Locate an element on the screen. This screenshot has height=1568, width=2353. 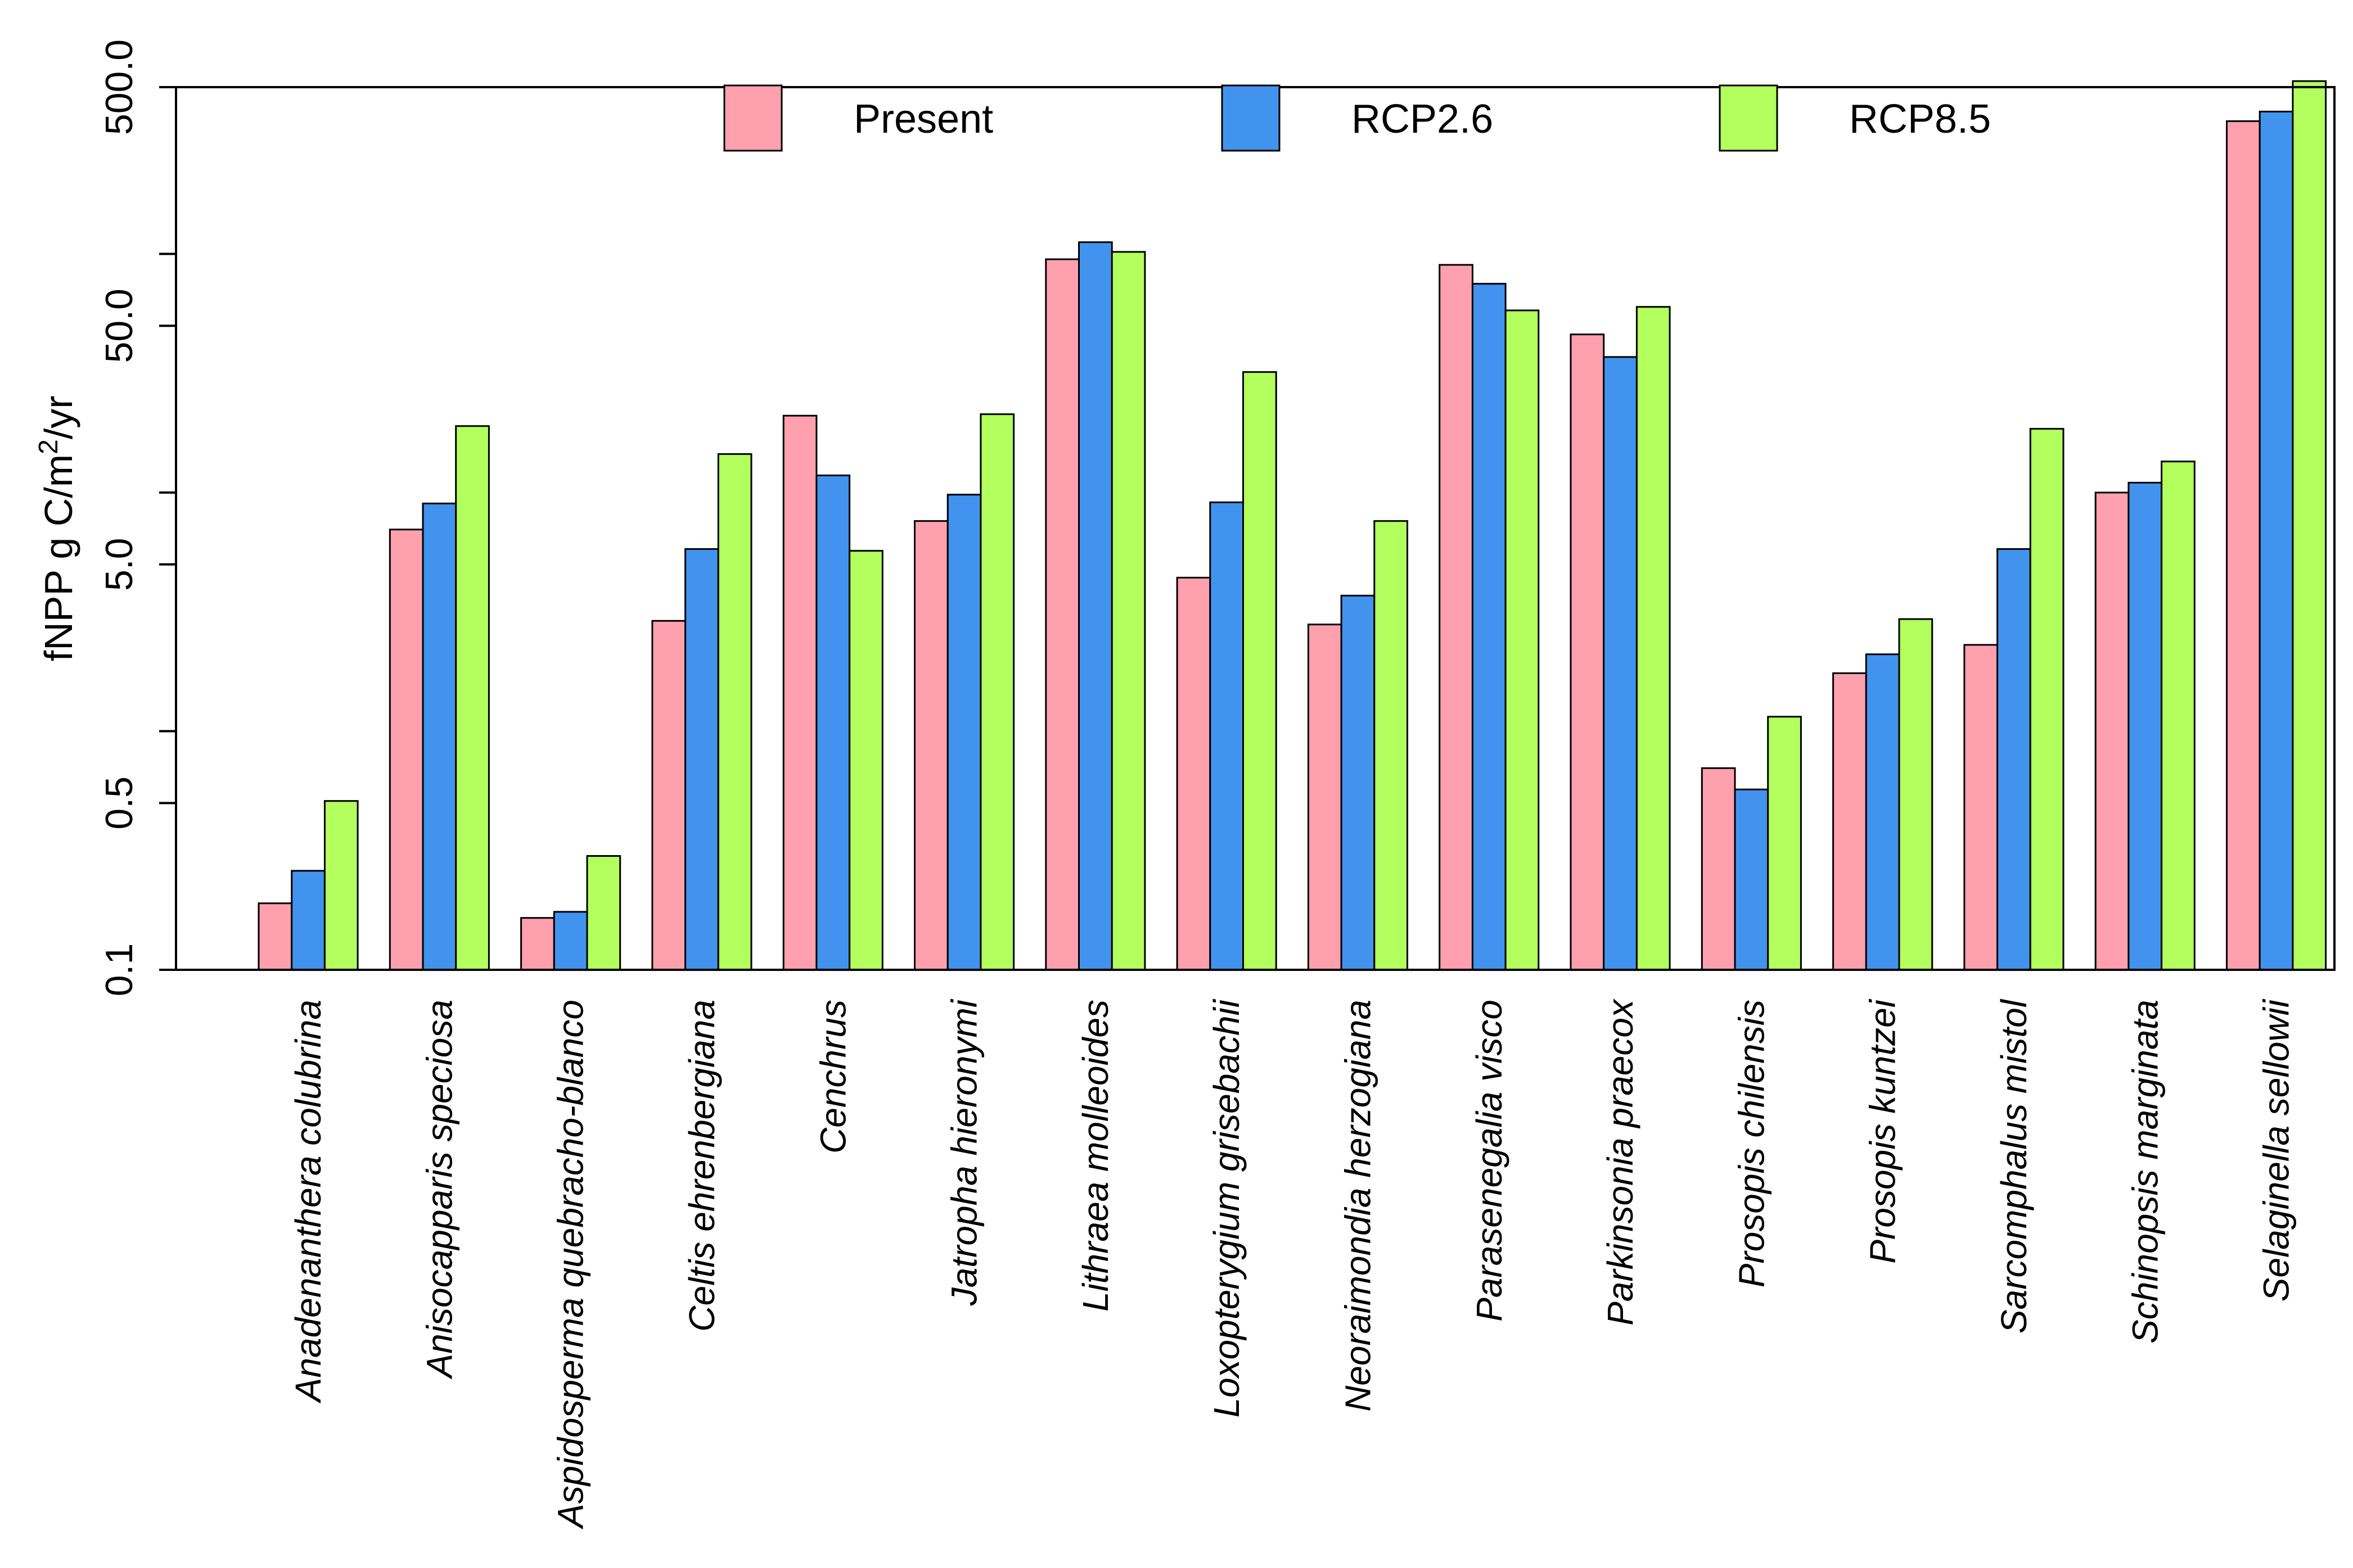
x-category-label: Prosopis chilensis is located at coordinates (1751, 1143).